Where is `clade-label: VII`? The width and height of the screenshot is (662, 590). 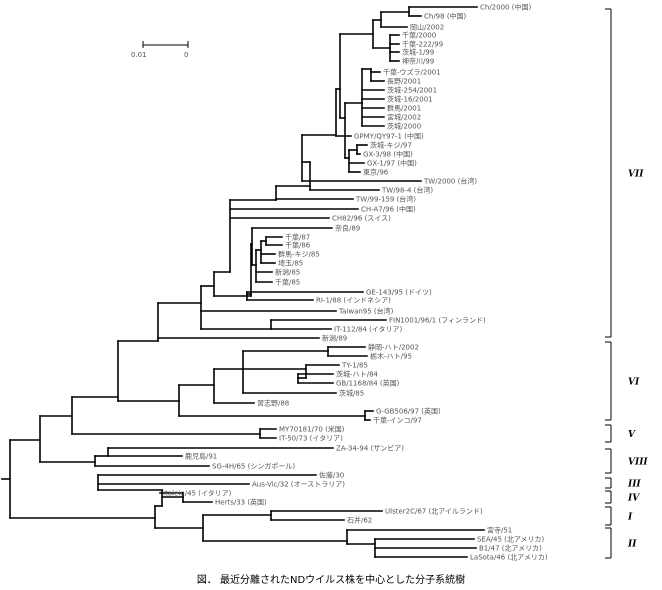 clade-label: VII is located at coordinates (636, 175).